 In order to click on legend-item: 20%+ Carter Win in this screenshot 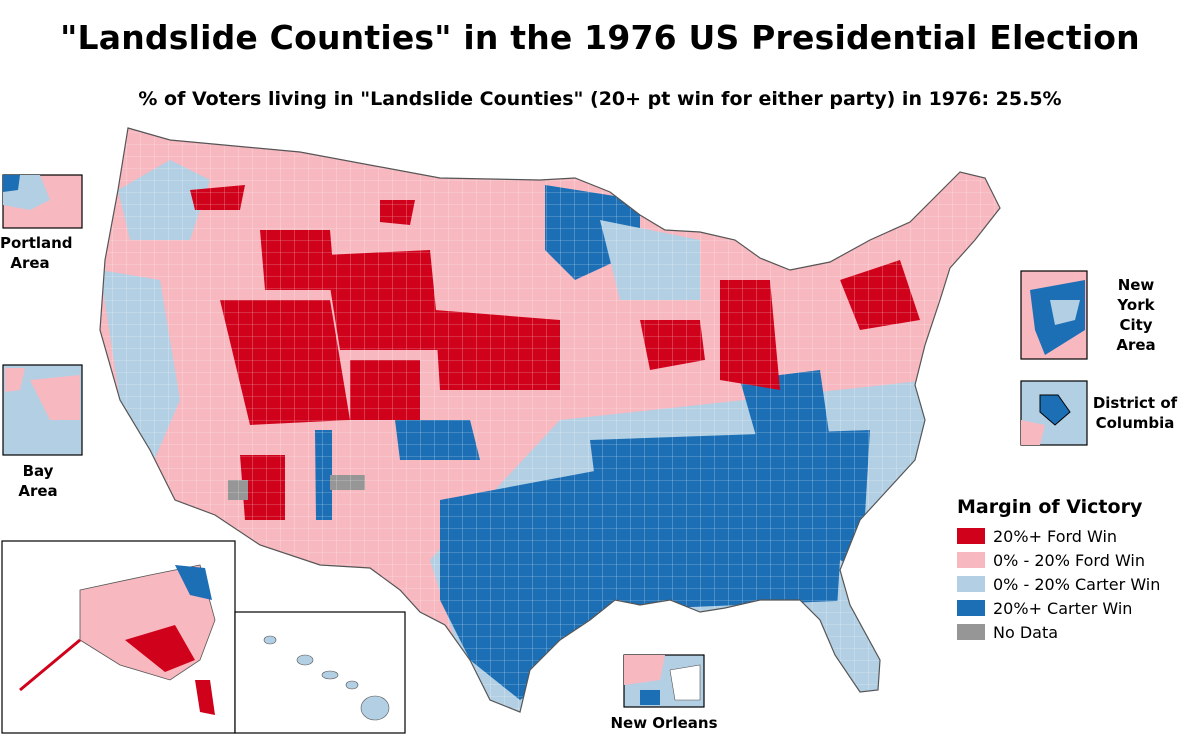, I will do `click(1058, 608)`.